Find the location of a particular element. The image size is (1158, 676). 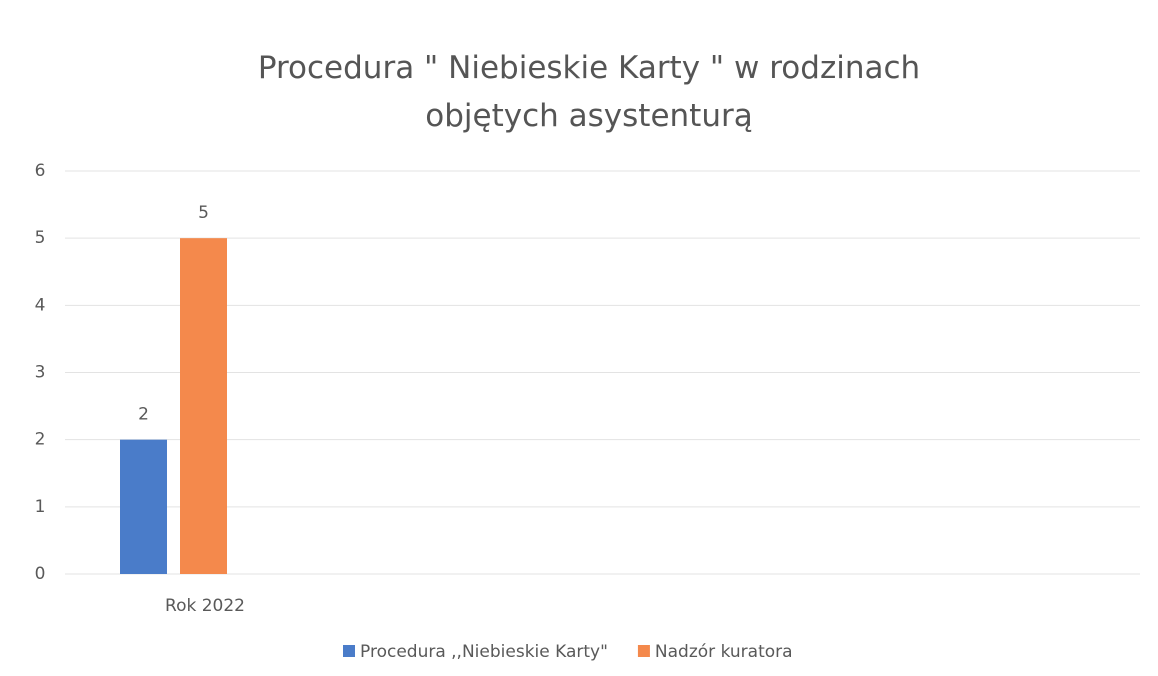

legend-label: Nadzór kuratora is located at coordinates (724, 652).